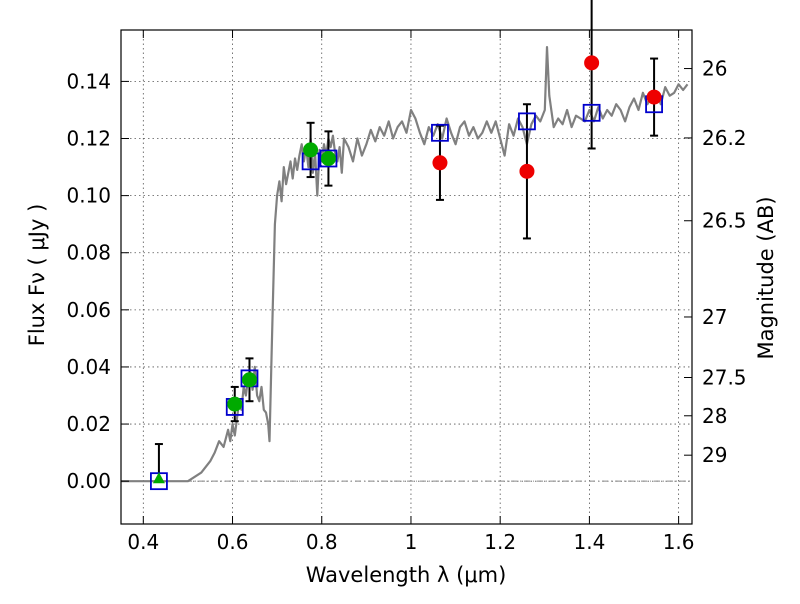  Describe the element at coordinates (714, 317) in the screenshot. I see `mag-tick-label: 27` at that location.